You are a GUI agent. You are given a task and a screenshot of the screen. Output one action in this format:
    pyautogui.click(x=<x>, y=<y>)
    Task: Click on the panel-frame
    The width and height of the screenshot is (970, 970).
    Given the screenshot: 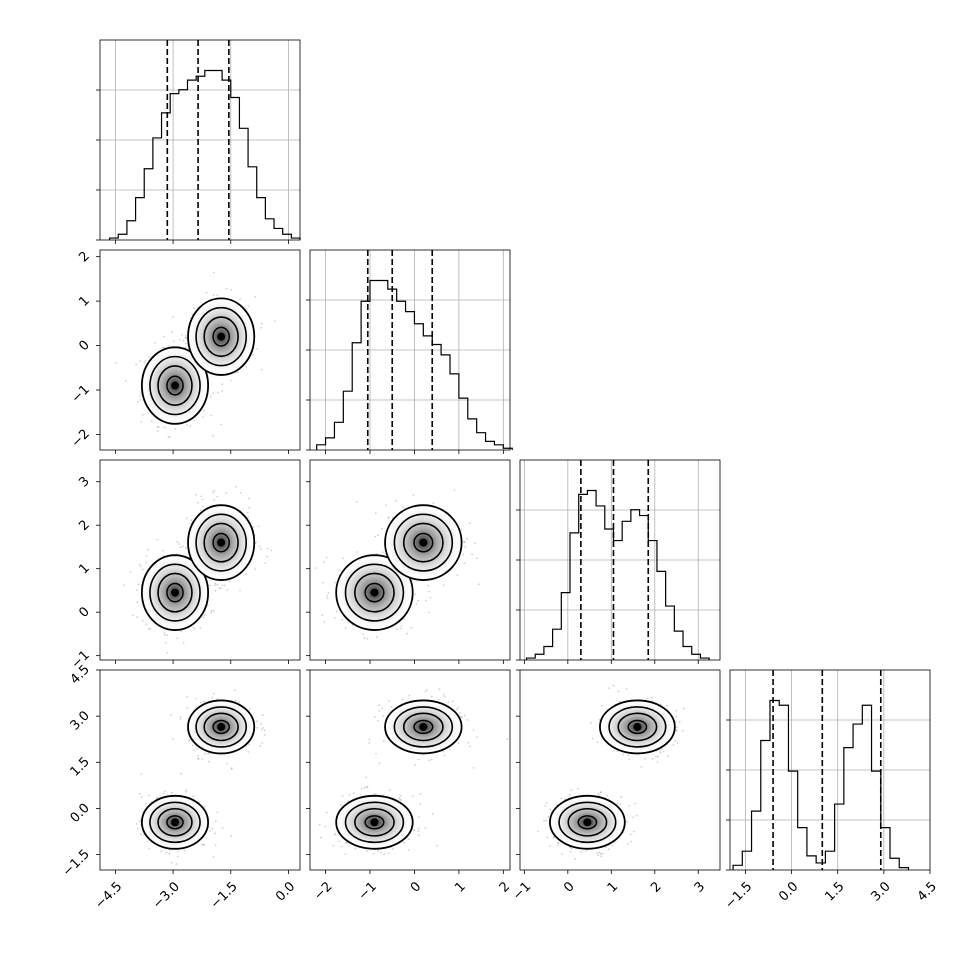 What is the action you would take?
    pyautogui.click(x=830, y=770)
    